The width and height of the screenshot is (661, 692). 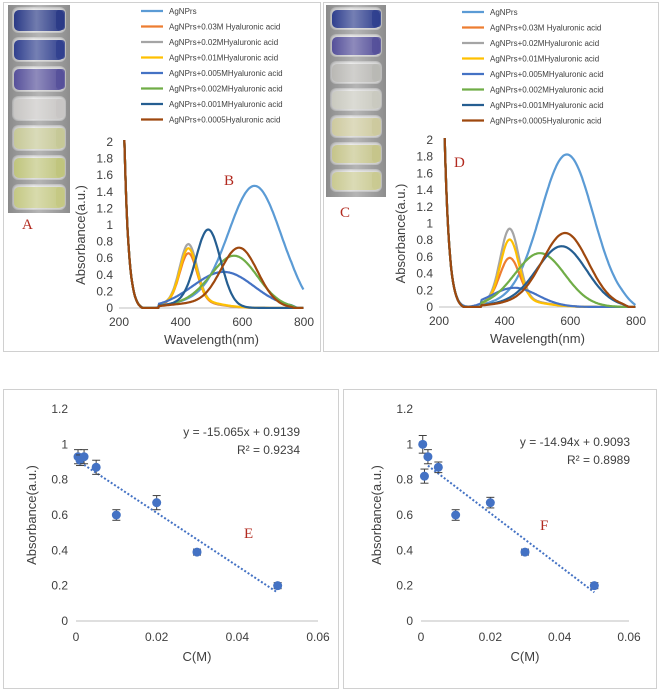 What do you see at coordinates (525, 656) in the screenshot?
I see `x-axis-label: C(M)` at bounding box center [525, 656].